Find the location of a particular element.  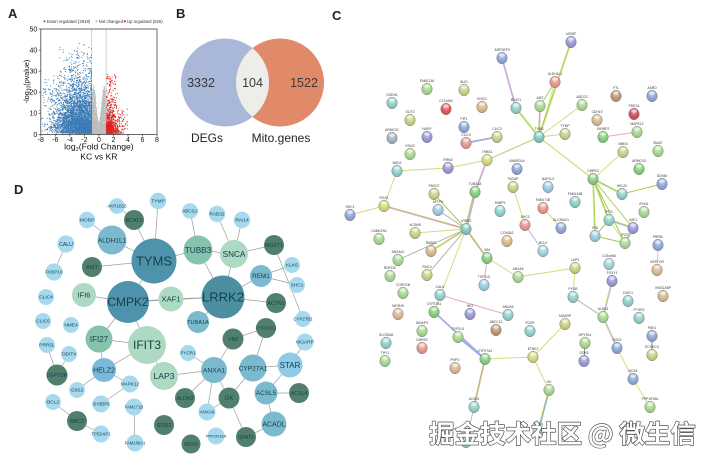

svg-text: SLIT3 is located at coordinates (410, 112).